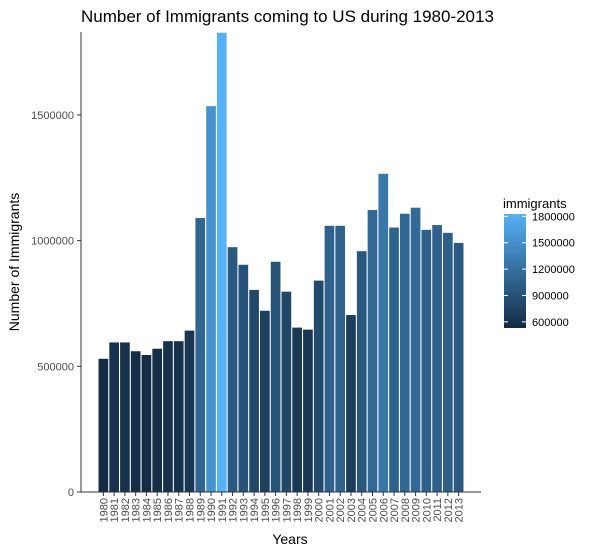 The image size is (593, 551). What do you see at coordinates (234, 510) in the screenshot?
I see `x-tick-label-1992: 1992` at bounding box center [234, 510].